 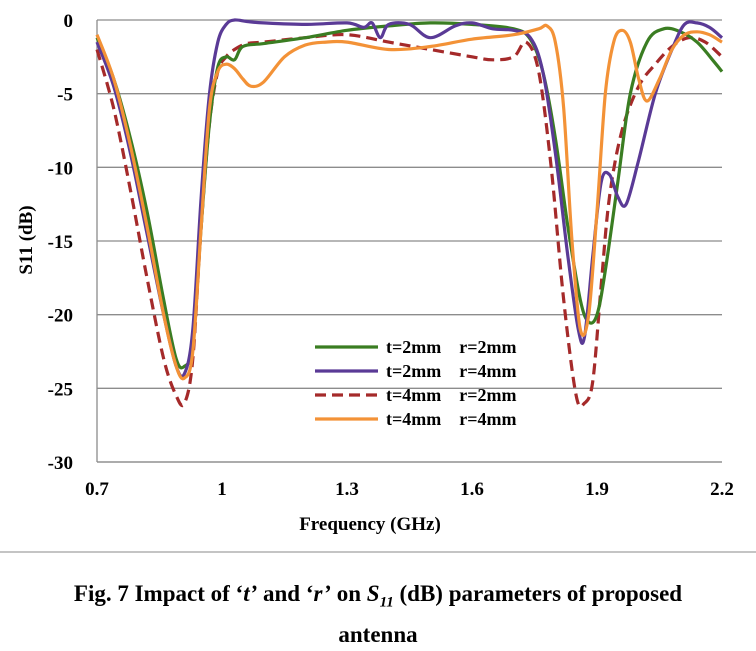 I want to click on legend-label: t=4mm r=2mm, so click(x=451, y=395).